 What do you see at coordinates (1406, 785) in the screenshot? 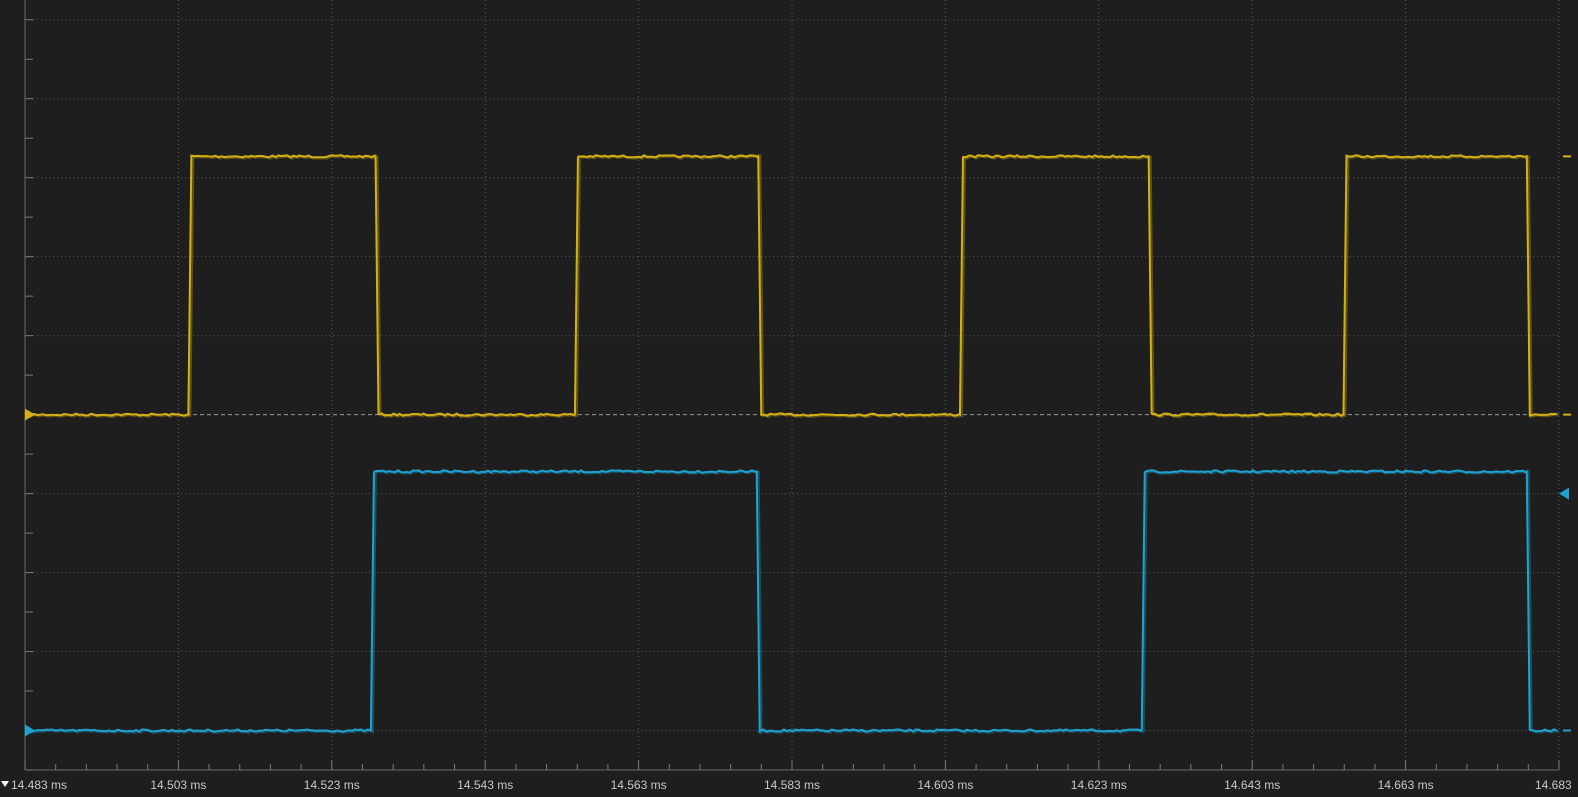
I see `x-tick-label: 14.663 ms` at bounding box center [1406, 785].